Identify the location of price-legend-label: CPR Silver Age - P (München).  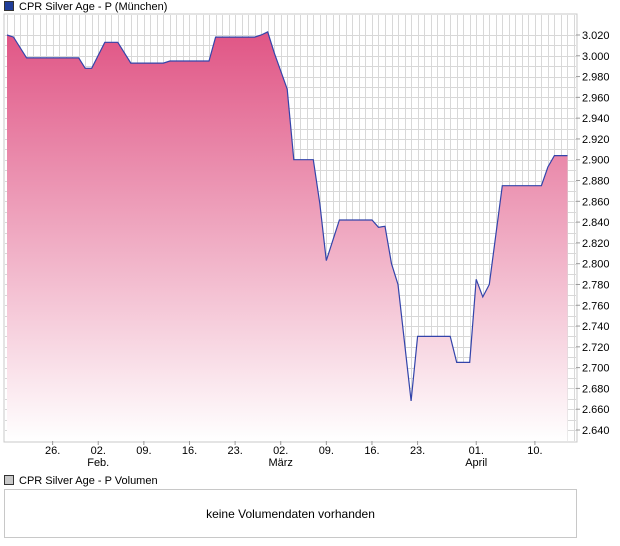
(93, 7).